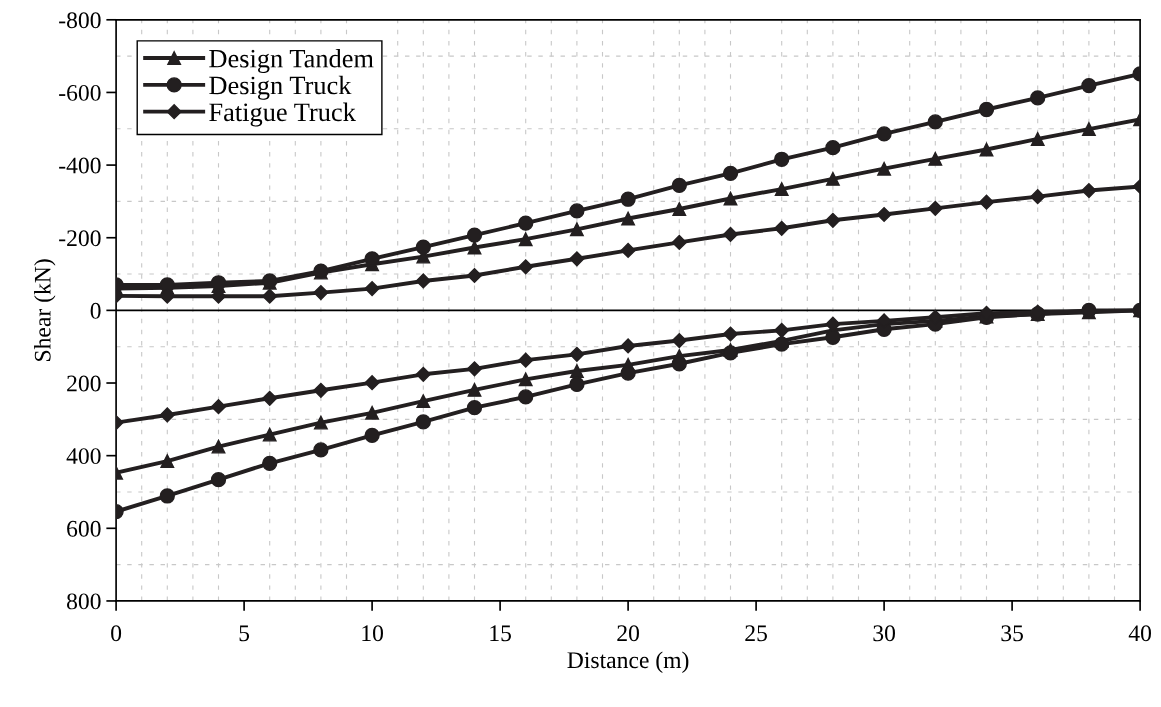  Describe the element at coordinates (80, 92) in the screenshot. I see `y-tick-label: -600` at that location.